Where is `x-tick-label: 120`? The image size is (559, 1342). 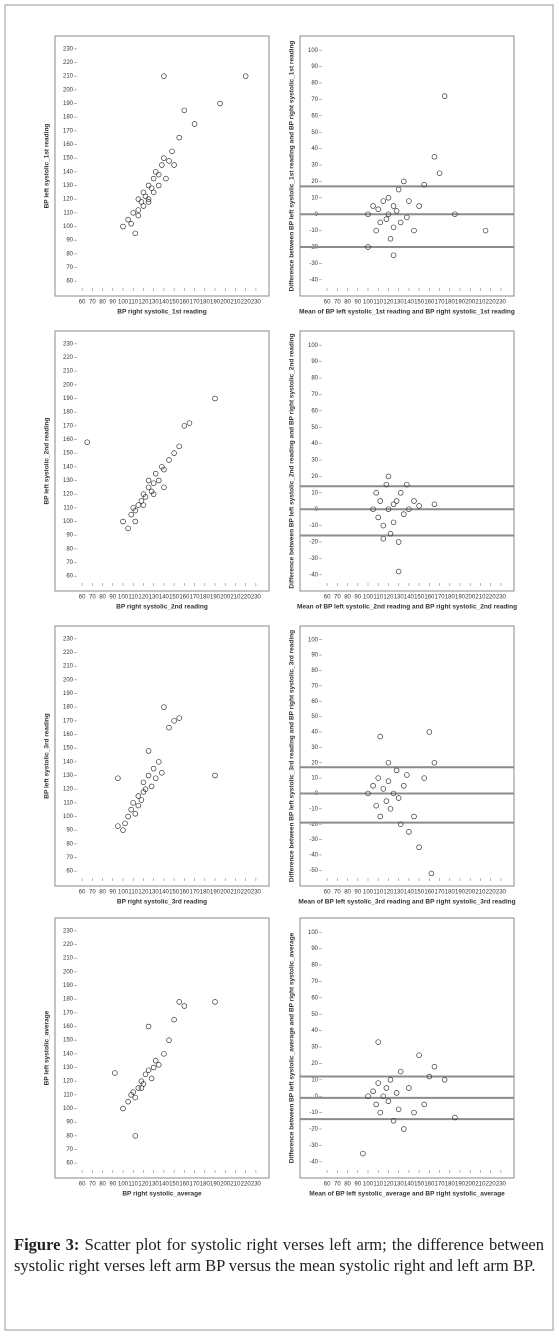 x-tick-label: 120 is located at coordinates (388, 598).